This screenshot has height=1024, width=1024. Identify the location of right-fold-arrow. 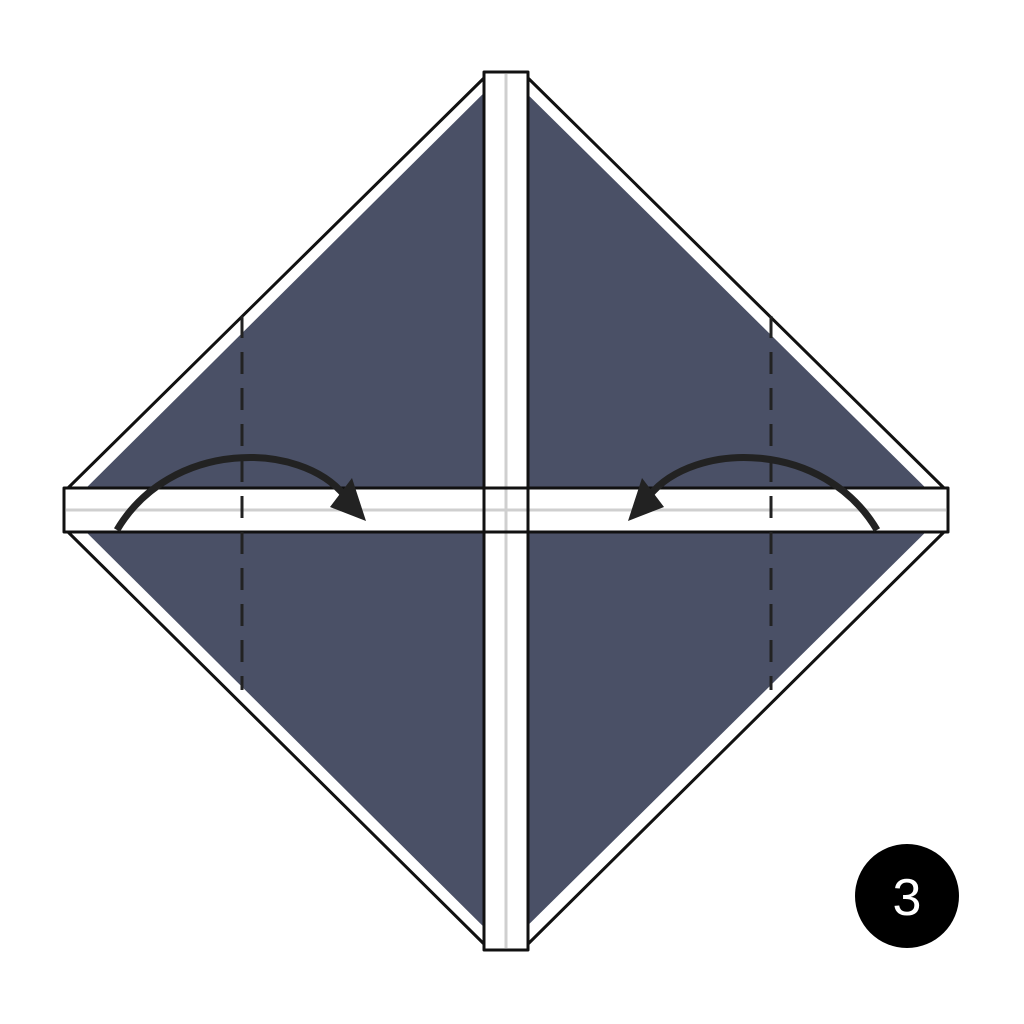
(763, 493).